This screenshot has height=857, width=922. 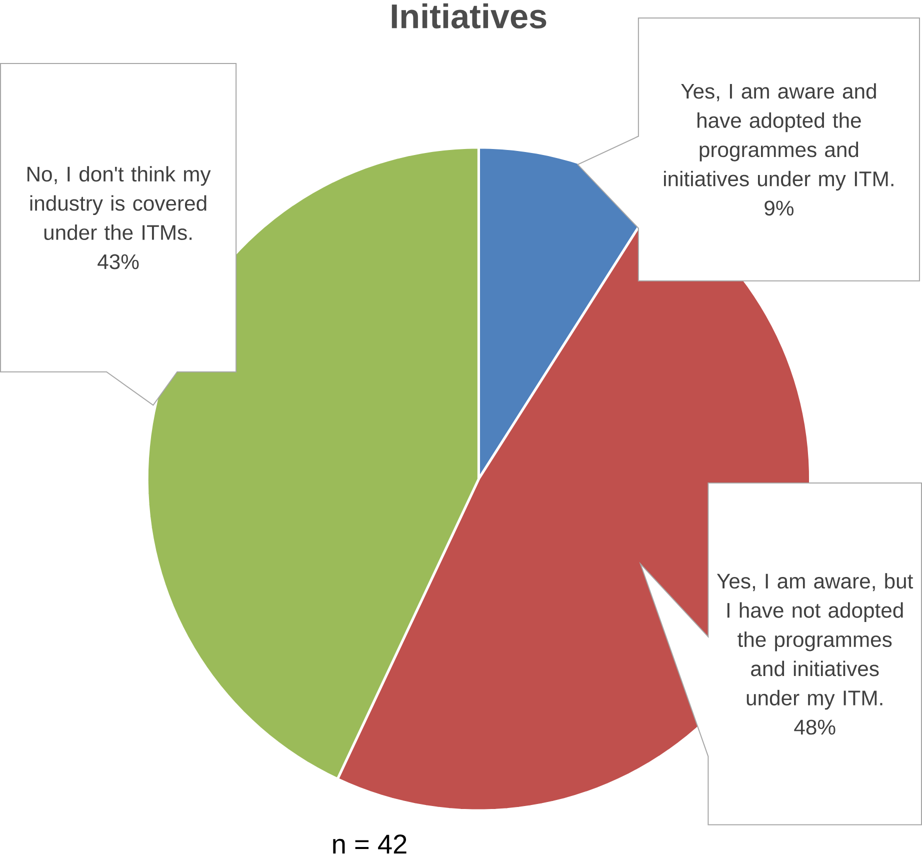 I want to click on slice-label: Yes, I am aware and have adopted the programmes and initiatives under my ITM., so click(x=779, y=137).